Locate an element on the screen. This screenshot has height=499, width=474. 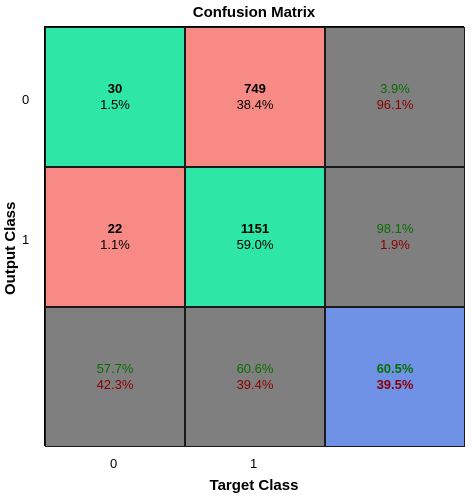
cell-count: 30 is located at coordinates (115, 88).